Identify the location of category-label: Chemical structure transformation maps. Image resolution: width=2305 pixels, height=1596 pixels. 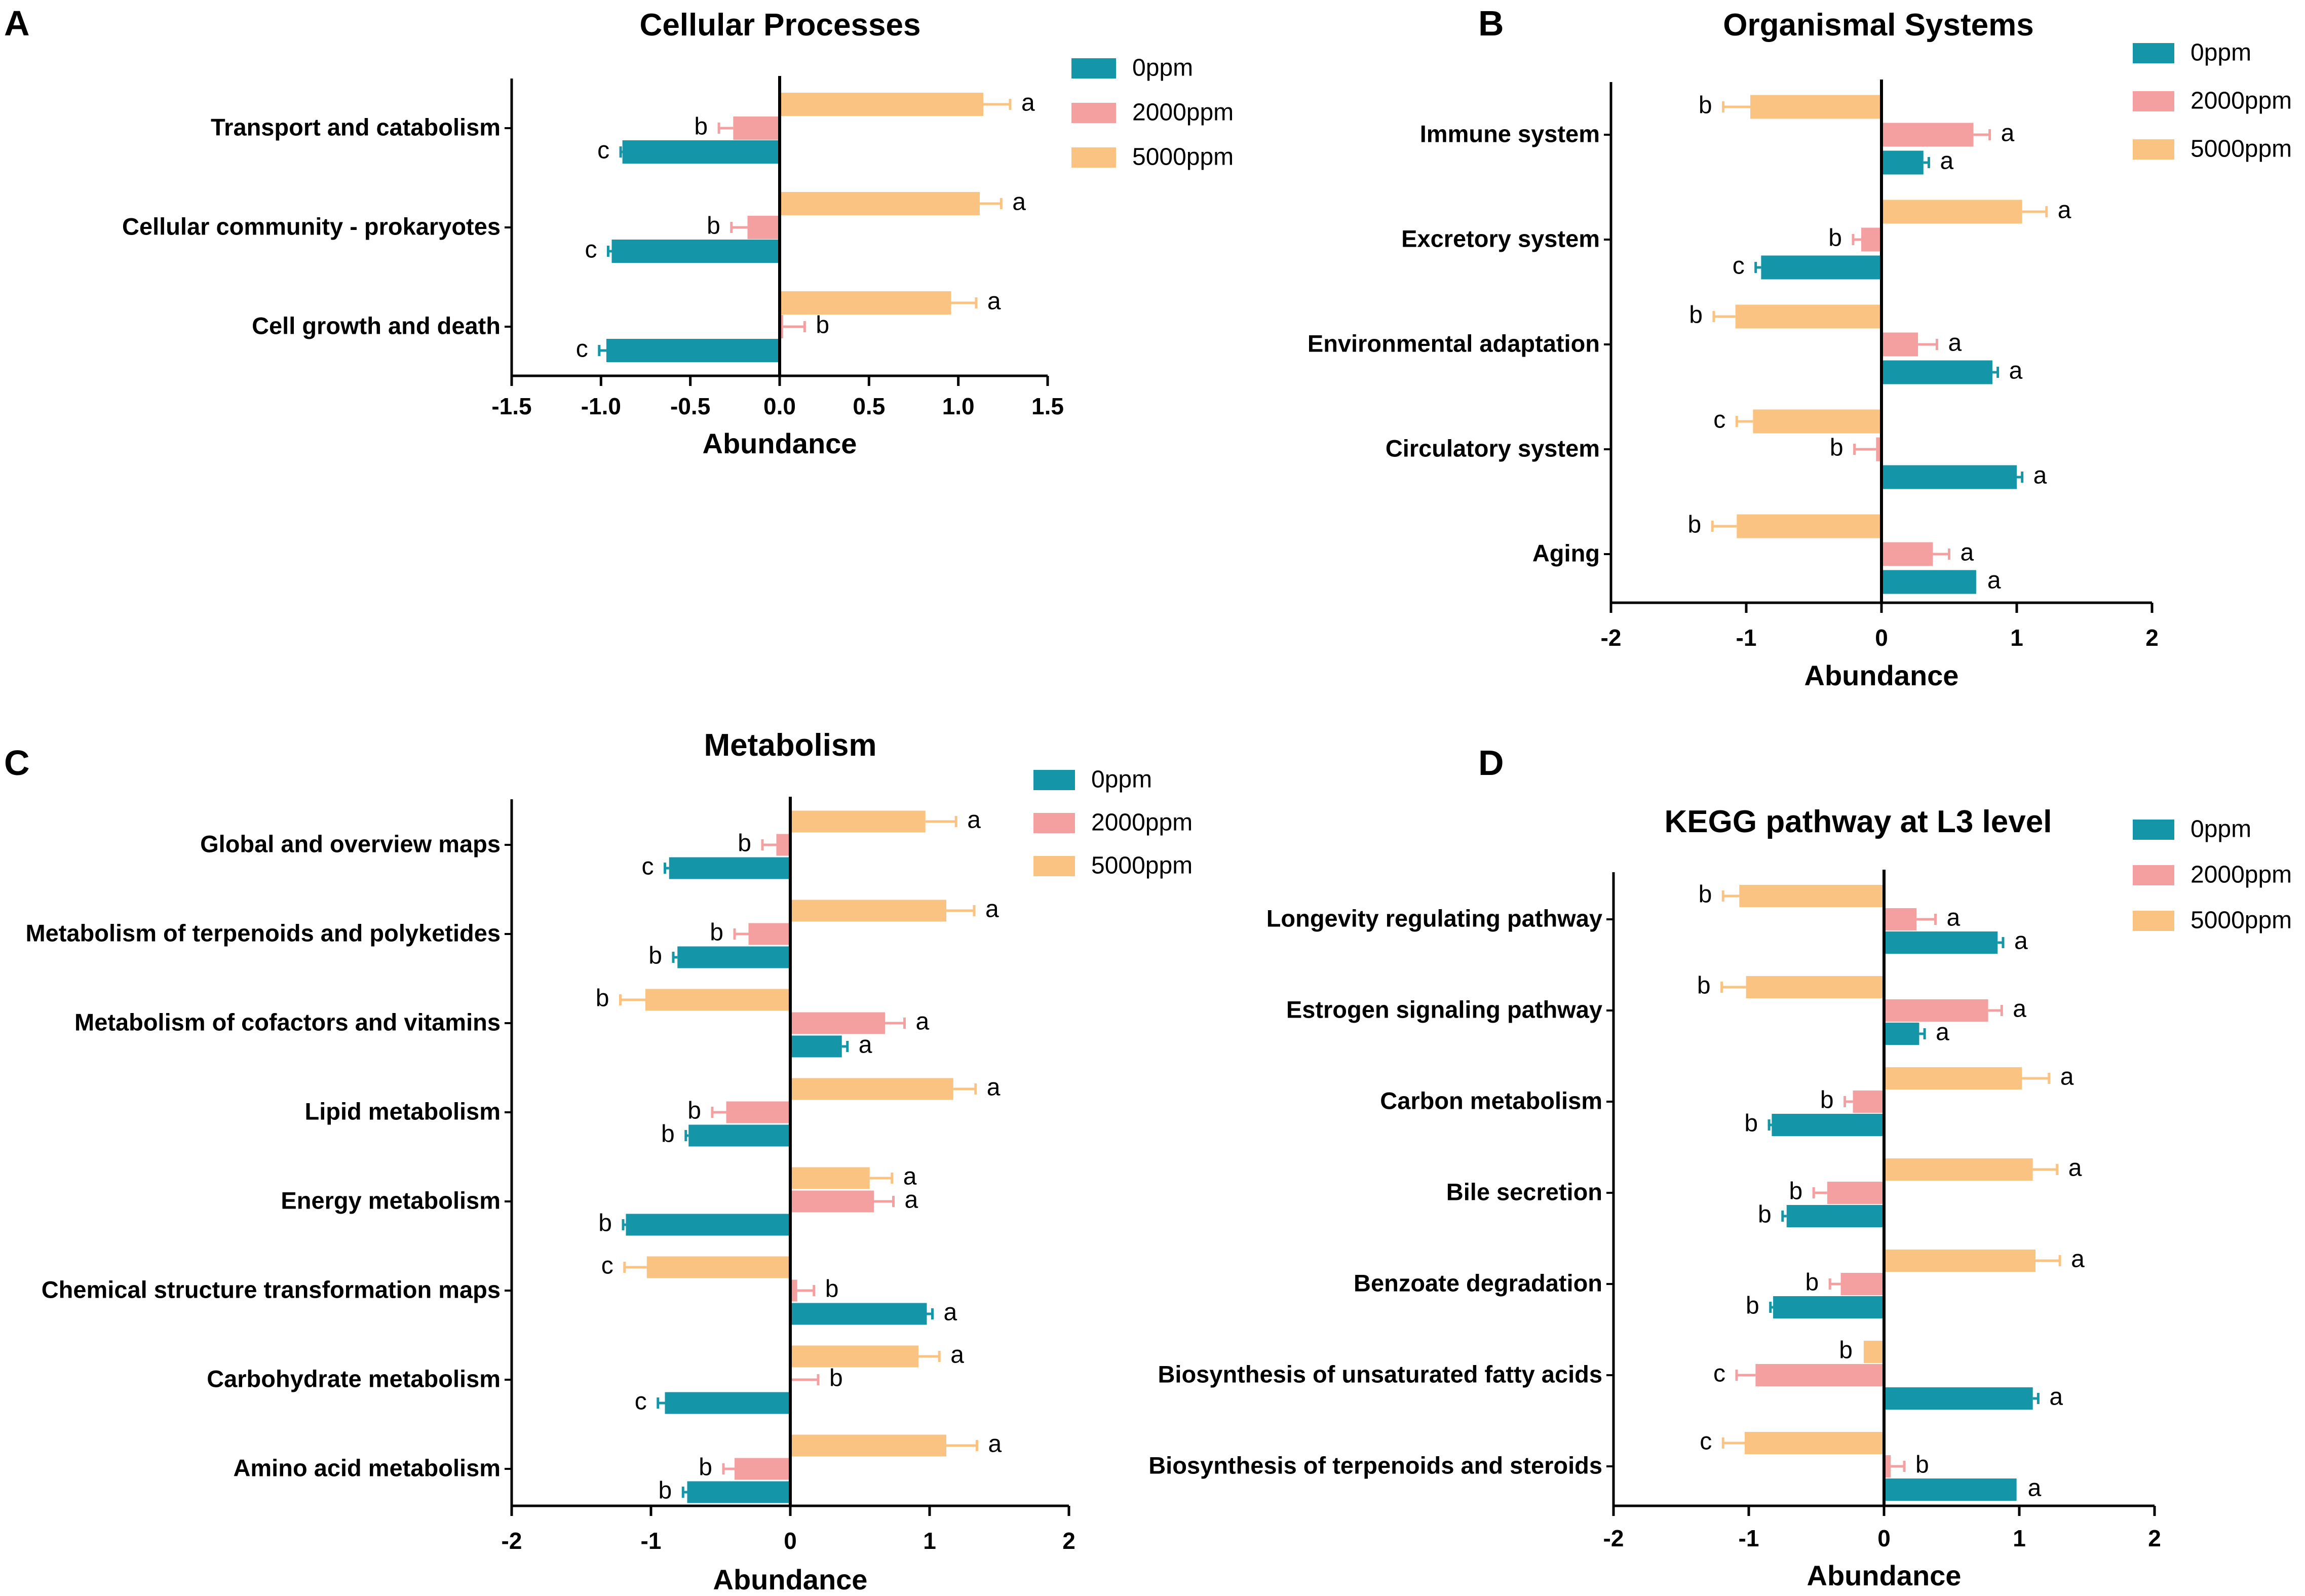
(271, 1290).